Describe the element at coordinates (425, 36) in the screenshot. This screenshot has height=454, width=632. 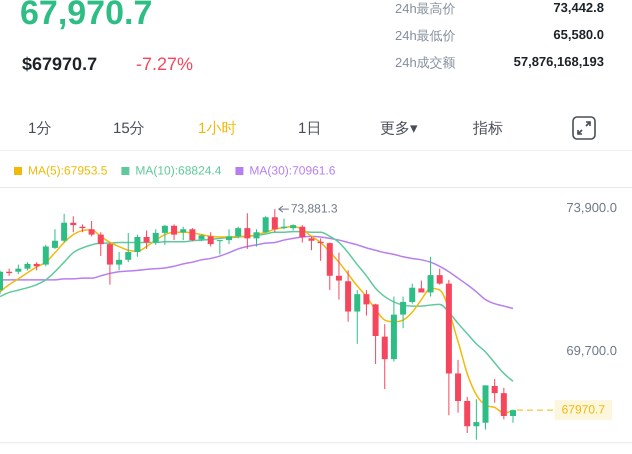
I see `text: 24h最低价` at that location.